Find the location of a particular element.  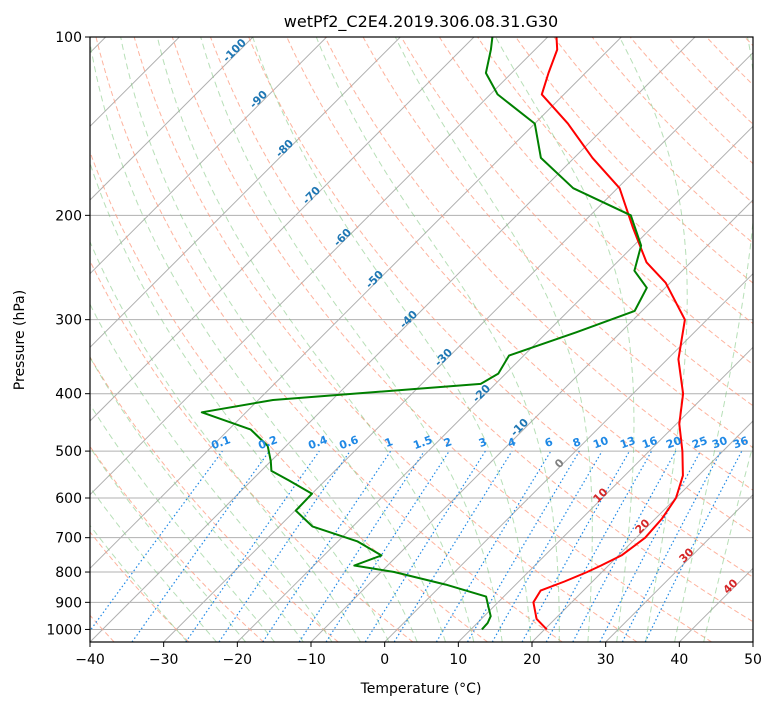

x-tick-label: 30 is located at coordinates (606, 660).